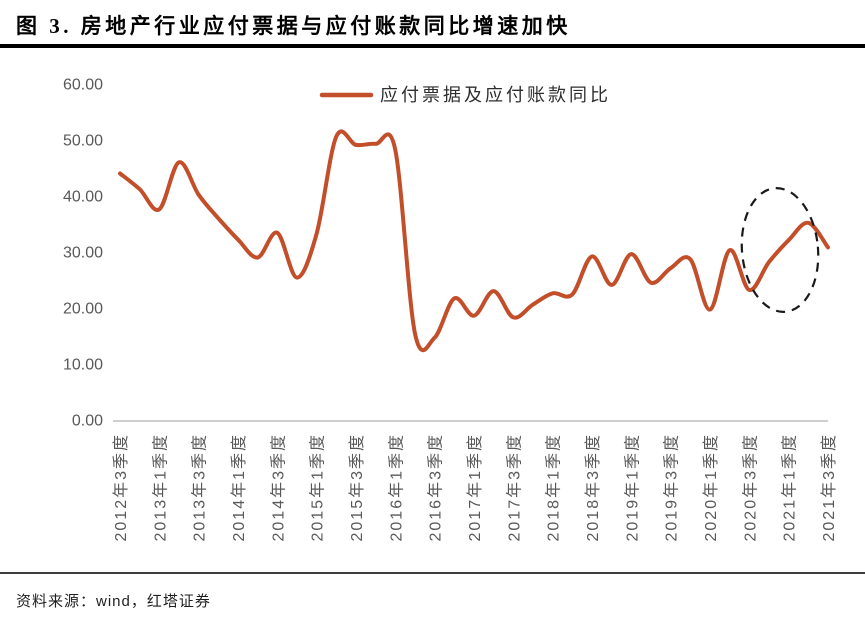 This screenshot has width=865, height=619. I want to click on figure-title: 图 3. 房地产行业应付票据与应付账款同比增速加快, so click(293, 26).